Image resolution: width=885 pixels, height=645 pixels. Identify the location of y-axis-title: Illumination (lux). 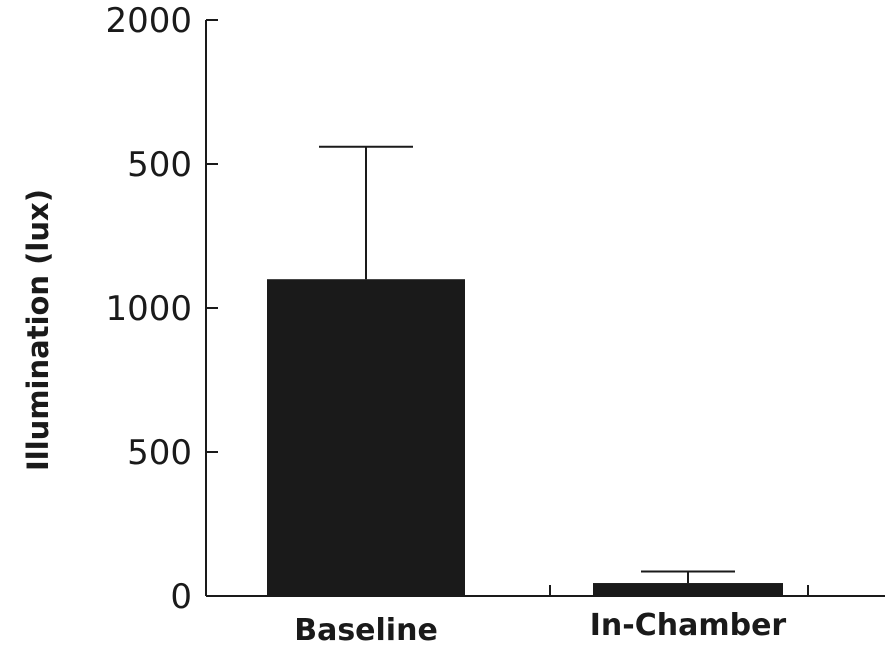
(38, 330).